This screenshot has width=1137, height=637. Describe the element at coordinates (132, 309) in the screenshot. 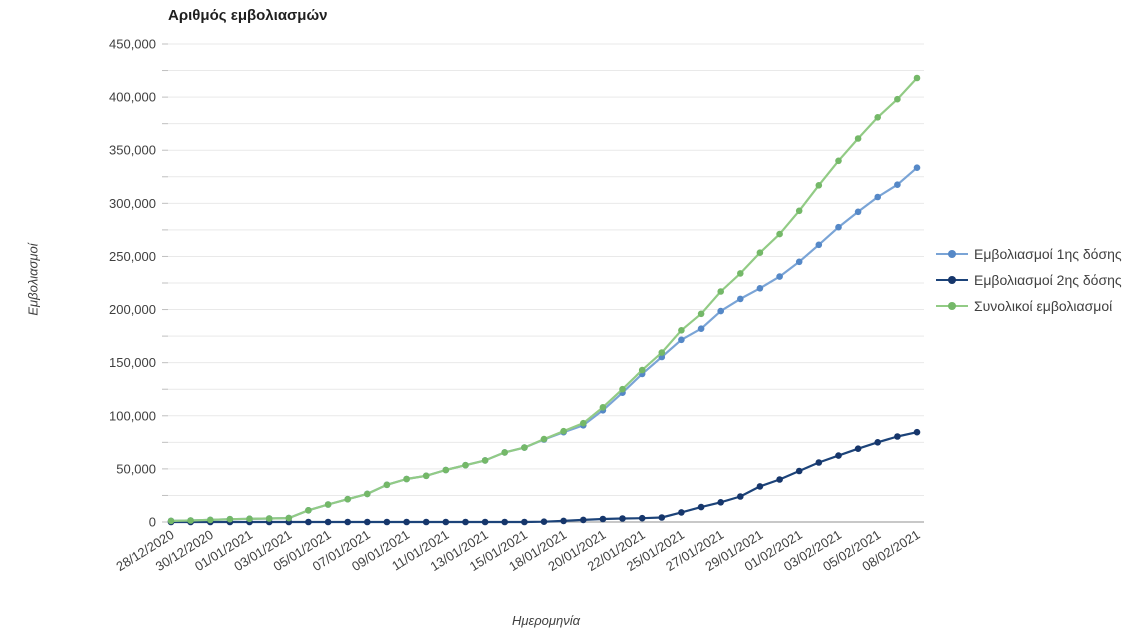

I see `y-tick-label: 200,000` at that location.